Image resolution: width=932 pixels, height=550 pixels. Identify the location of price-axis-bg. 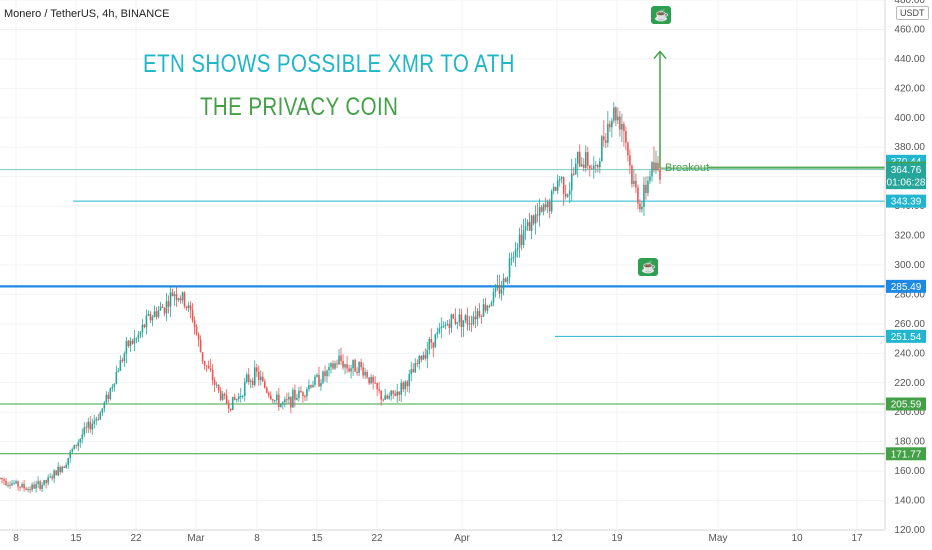
(908, 265).